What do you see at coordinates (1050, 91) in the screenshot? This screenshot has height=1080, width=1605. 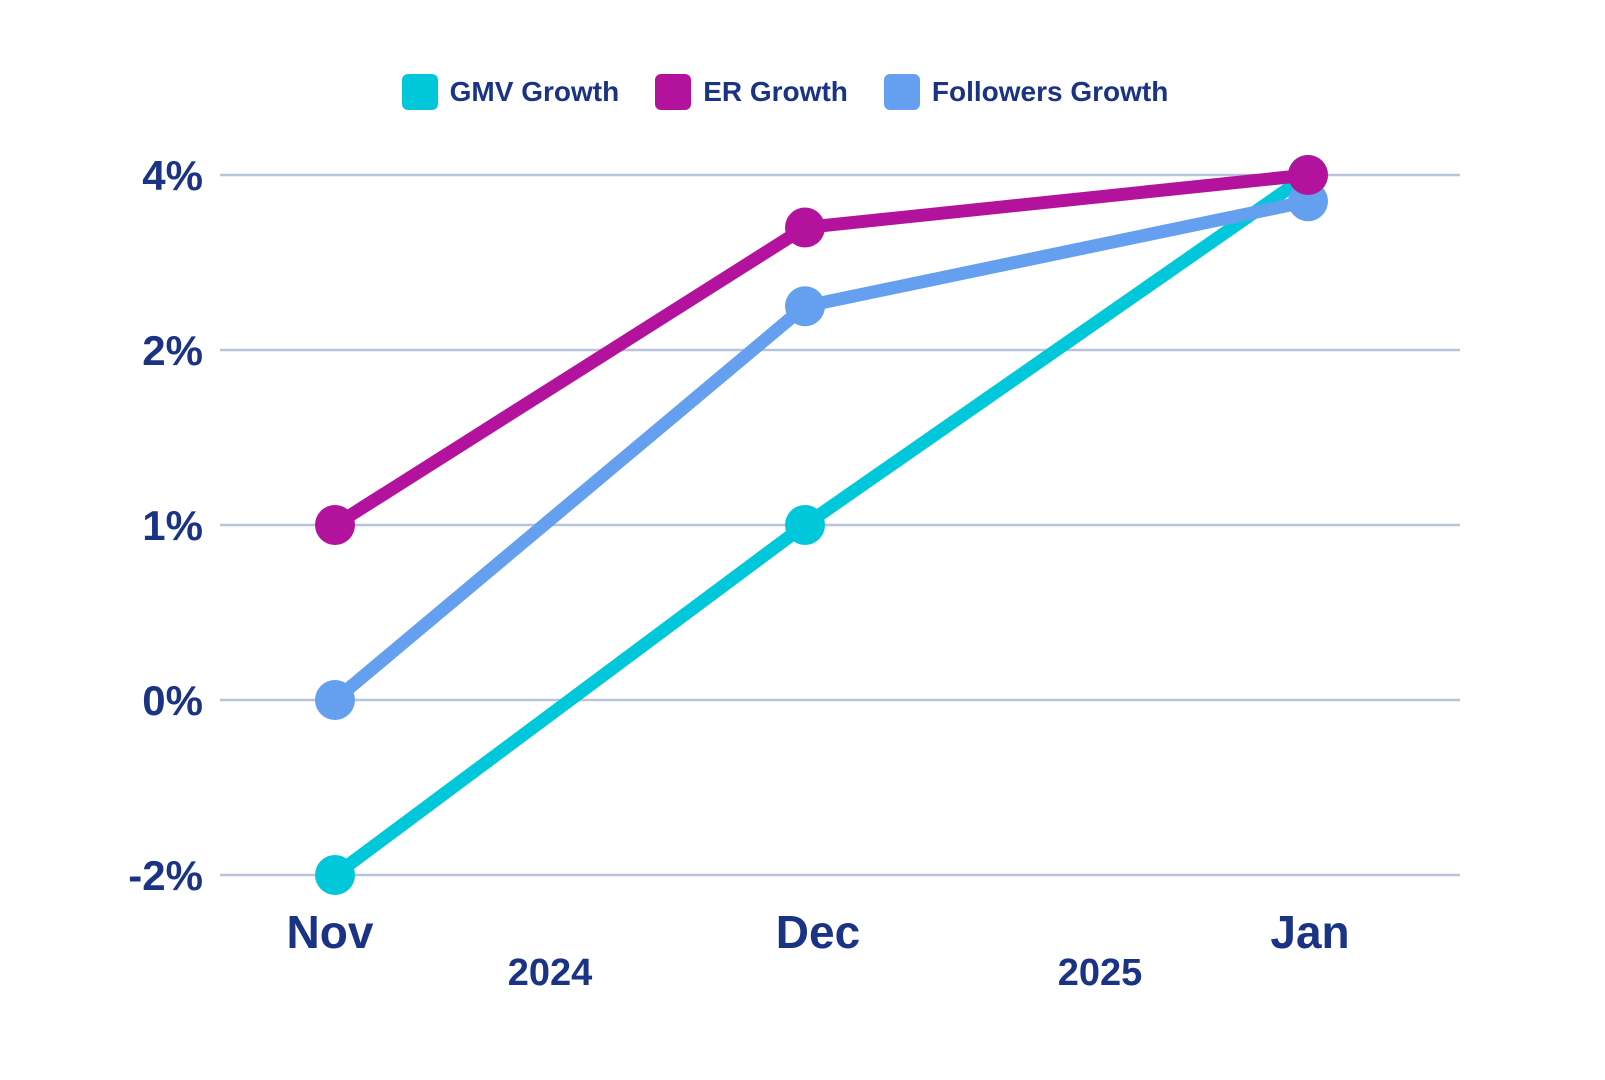 I see `legend-label-followers: Followers Growth` at bounding box center [1050, 91].